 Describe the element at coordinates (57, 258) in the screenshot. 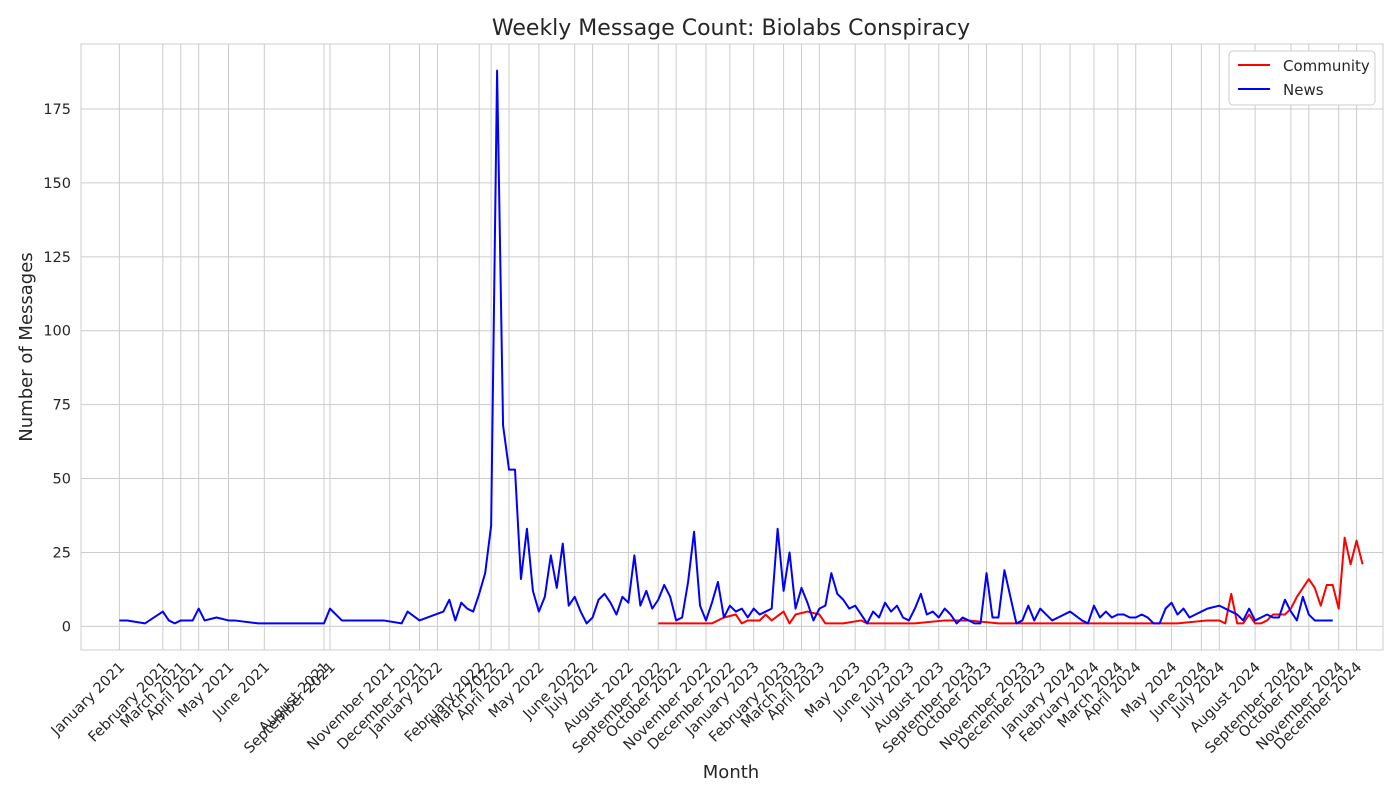

I see `y-tick-label: 125` at that location.